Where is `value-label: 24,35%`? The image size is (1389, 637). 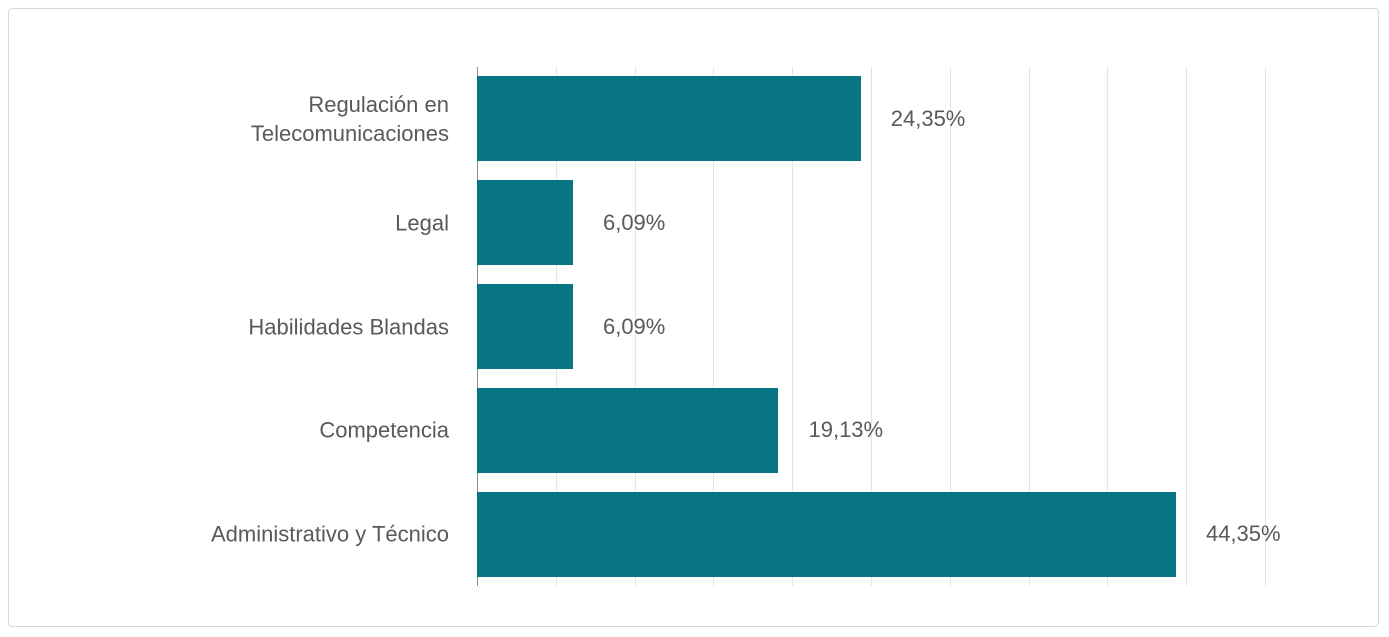 value-label: 24,35% is located at coordinates (928, 118).